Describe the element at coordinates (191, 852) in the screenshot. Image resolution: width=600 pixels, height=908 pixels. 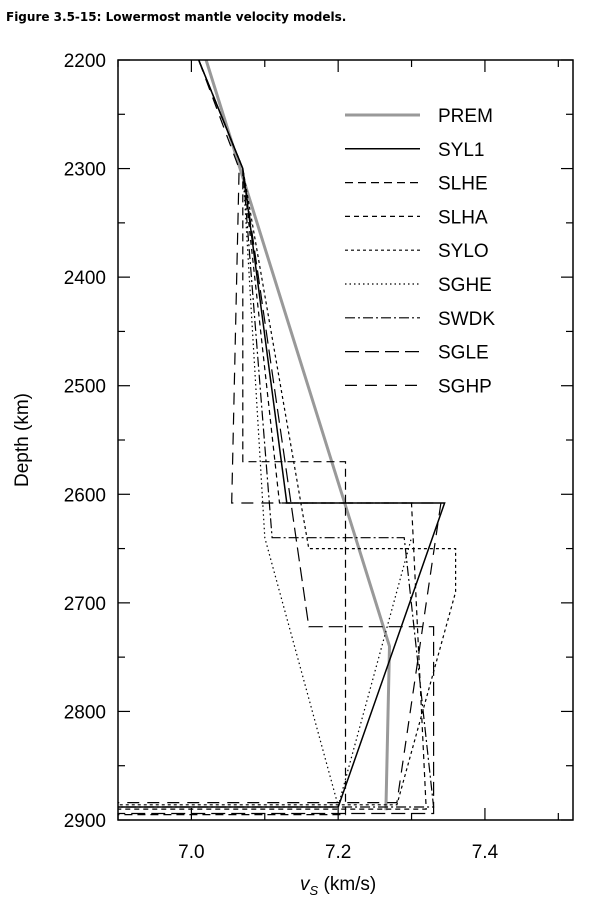
I see `x-tick-label: 7.0` at that location.